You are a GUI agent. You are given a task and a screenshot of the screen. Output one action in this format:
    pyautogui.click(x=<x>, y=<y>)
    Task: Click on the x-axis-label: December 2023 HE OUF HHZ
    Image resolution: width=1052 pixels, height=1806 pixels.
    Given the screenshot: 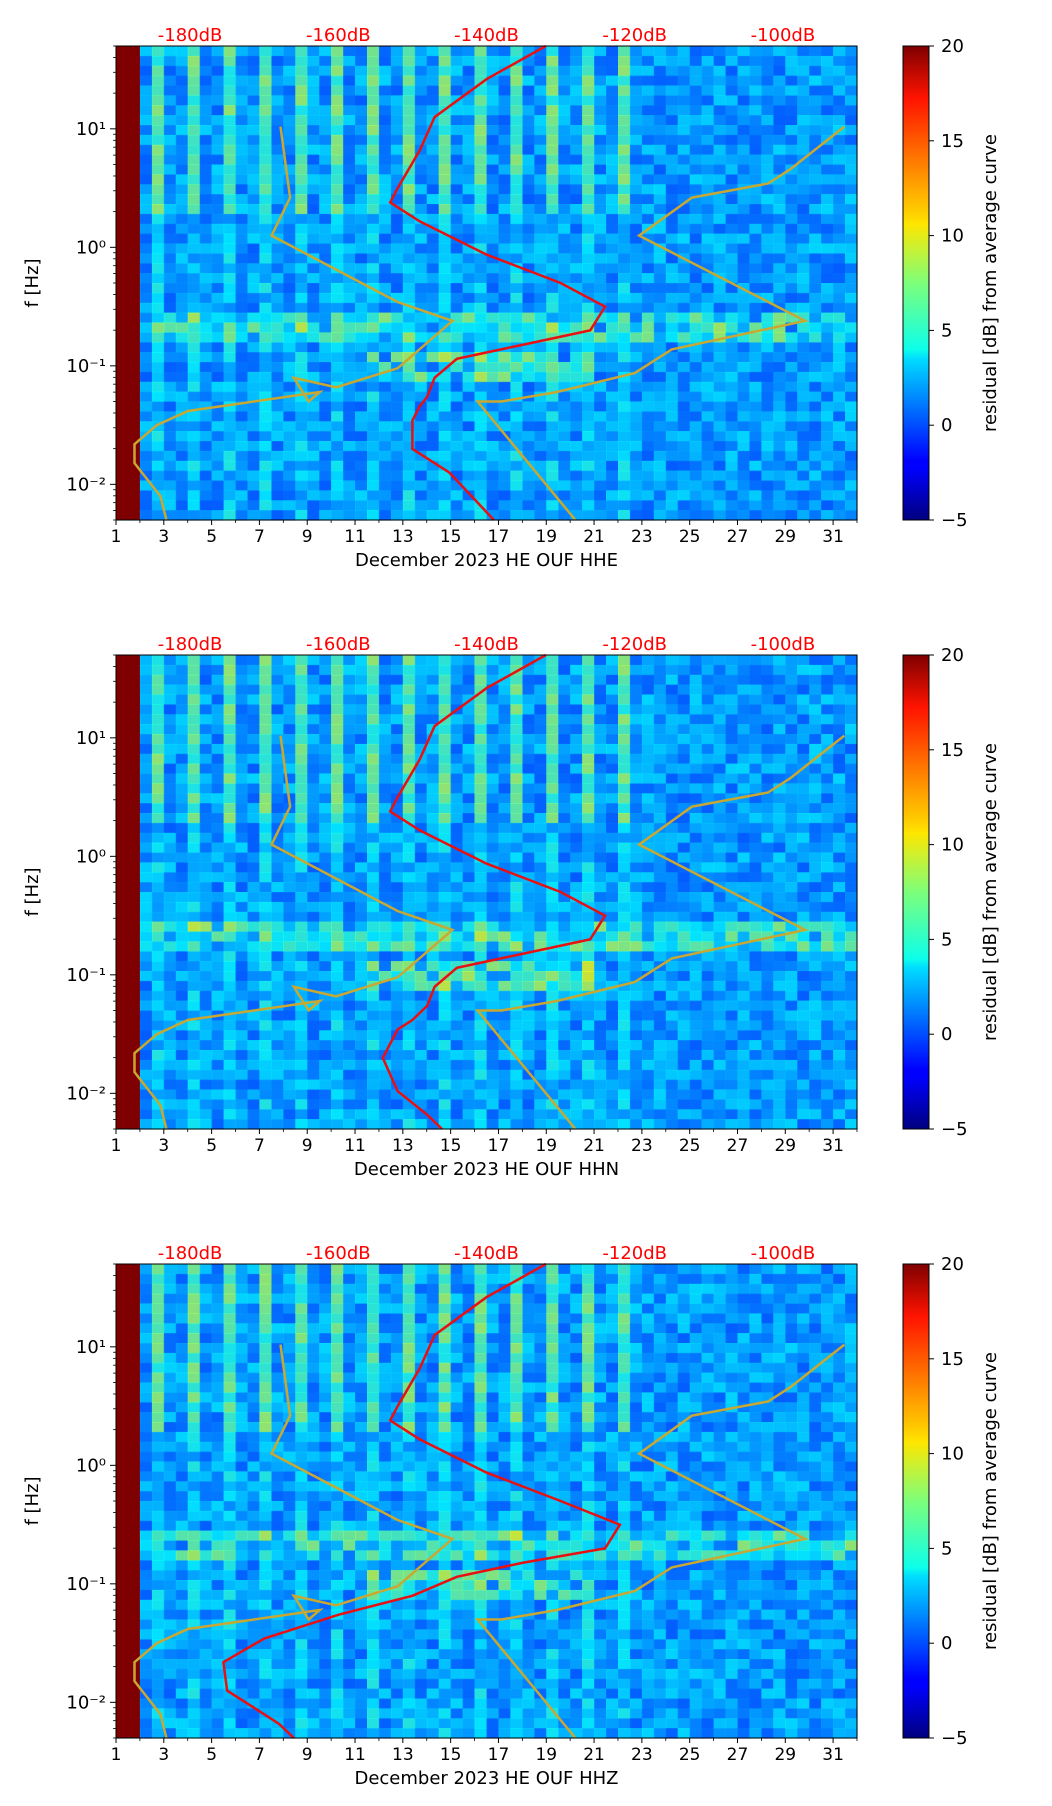 What is the action you would take?
    pyautogui.click(x=486, y=1778)
    